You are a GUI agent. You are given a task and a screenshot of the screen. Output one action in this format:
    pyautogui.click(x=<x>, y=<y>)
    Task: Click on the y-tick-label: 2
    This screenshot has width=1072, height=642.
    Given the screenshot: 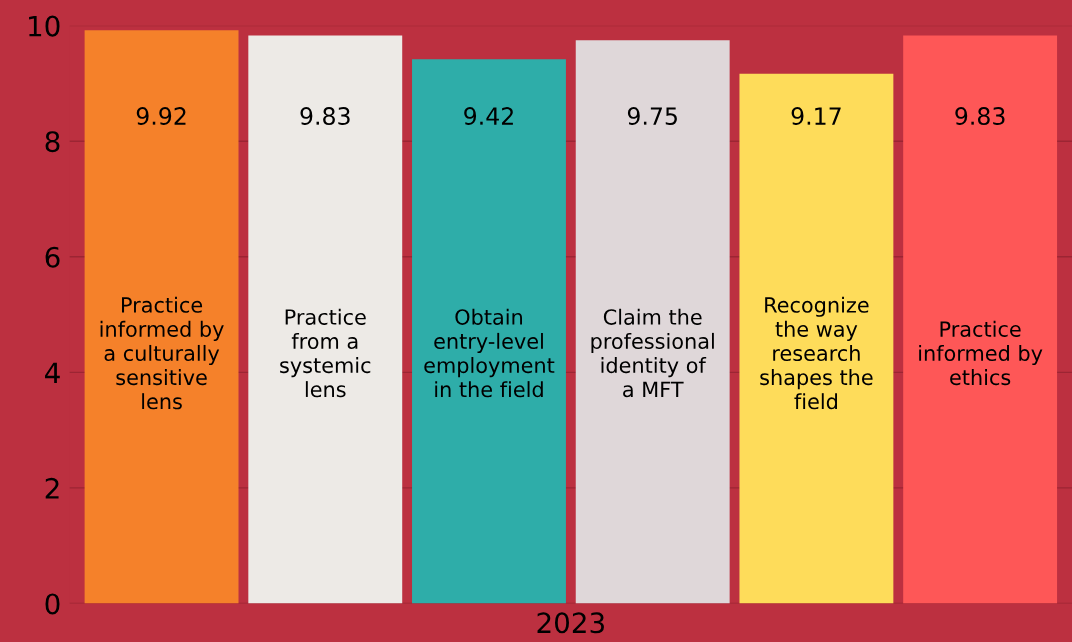 What is the action you would take?
    pyautogui.click(x=52, y=488)
    